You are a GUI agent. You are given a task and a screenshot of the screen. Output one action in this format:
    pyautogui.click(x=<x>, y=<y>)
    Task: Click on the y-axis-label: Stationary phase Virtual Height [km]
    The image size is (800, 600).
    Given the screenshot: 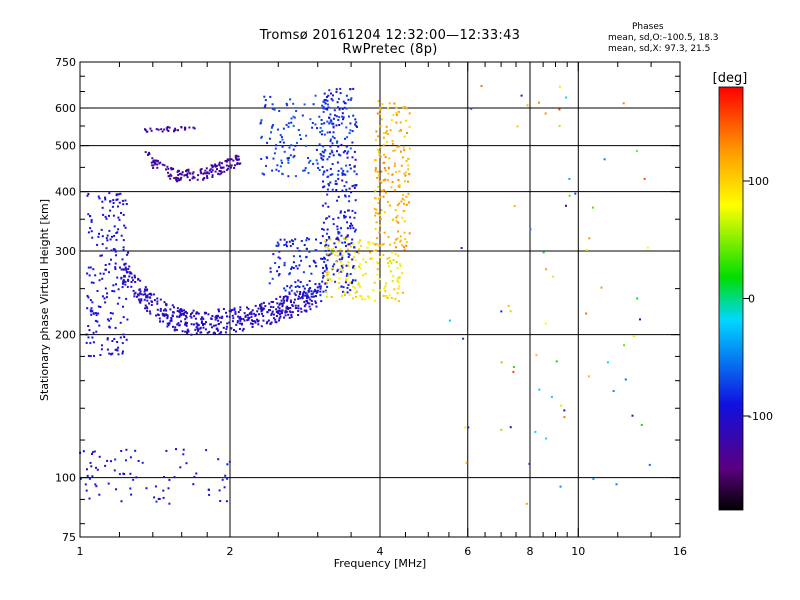 What is the action you would take?
    pyautogui.click(x=44, y=300)
    